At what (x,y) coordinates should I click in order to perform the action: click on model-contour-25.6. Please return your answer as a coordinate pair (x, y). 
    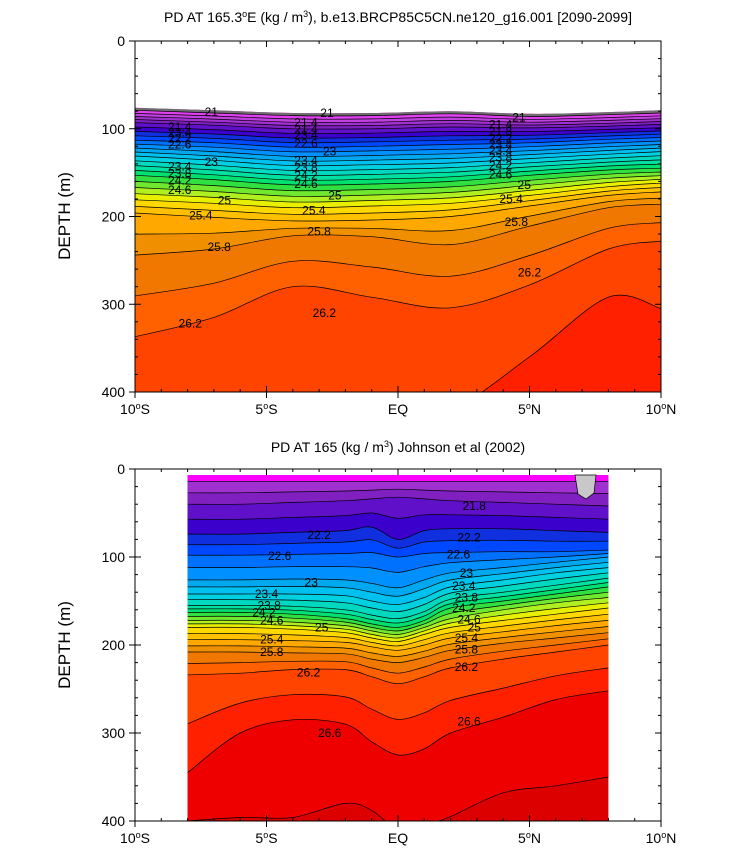
    Looking at the image, I should click on (398, 216).